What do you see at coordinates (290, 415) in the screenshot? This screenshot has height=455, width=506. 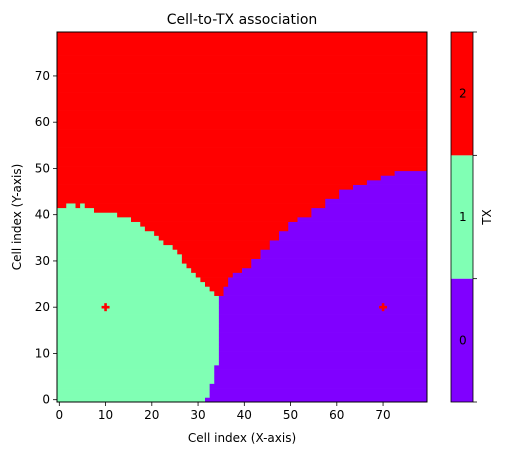 I see `x-tick-label: 50` at bounding box center [290, 415].